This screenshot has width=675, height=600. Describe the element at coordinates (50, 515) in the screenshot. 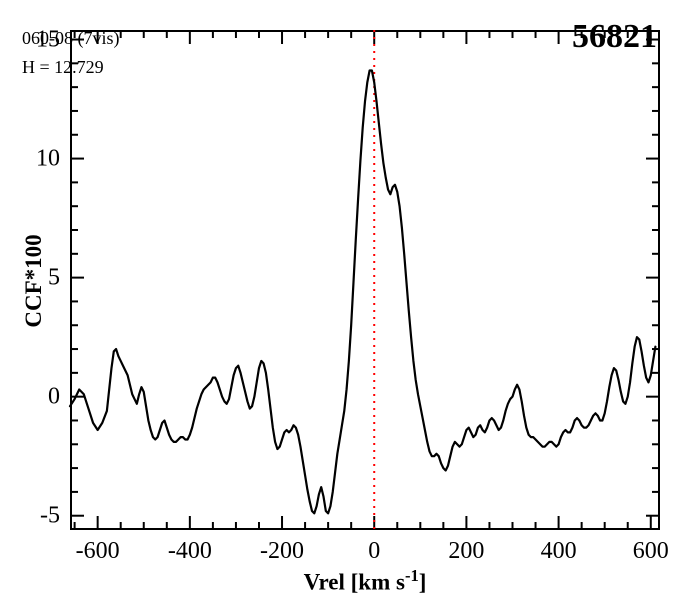

I see `y-tick-label: -5` at that location.